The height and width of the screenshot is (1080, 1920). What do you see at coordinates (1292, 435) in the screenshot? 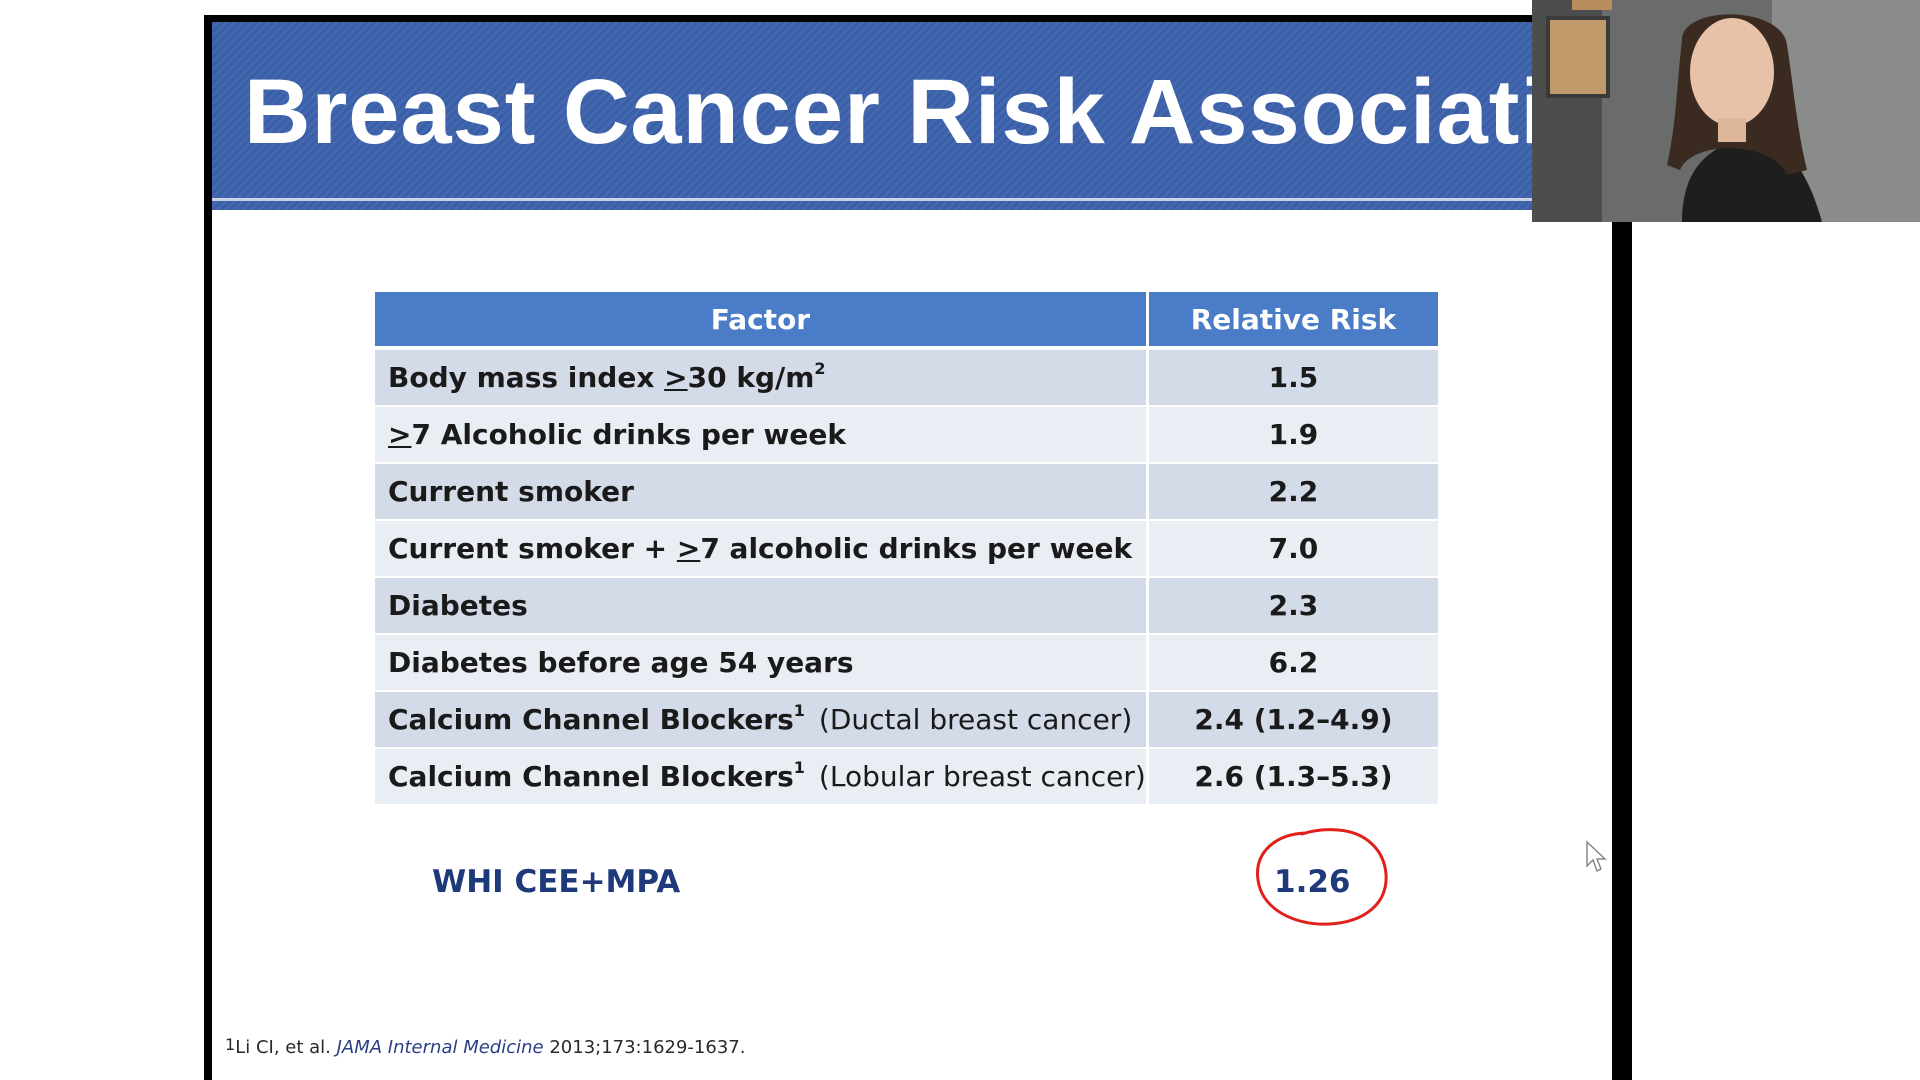
I see `relative-risk-cell: 1.9` at bounding box center [1292, 435].